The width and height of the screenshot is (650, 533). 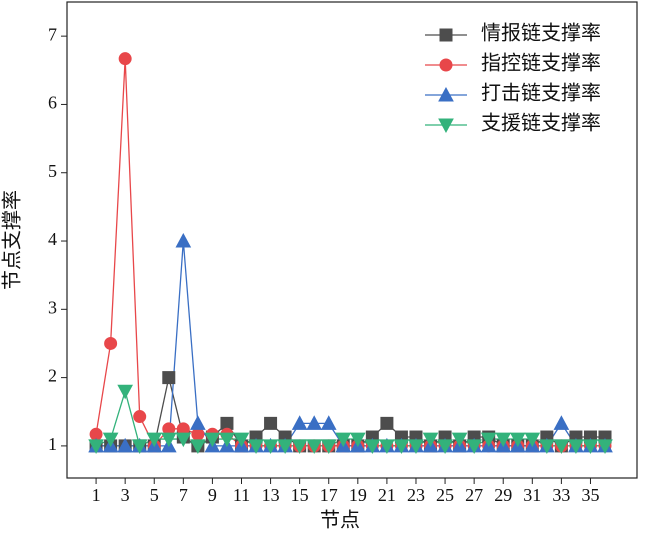 What do you see at coordinates (300, 495) in the screenshot?
I see `x-tick-label: 15` at bounding box center [300, 495].